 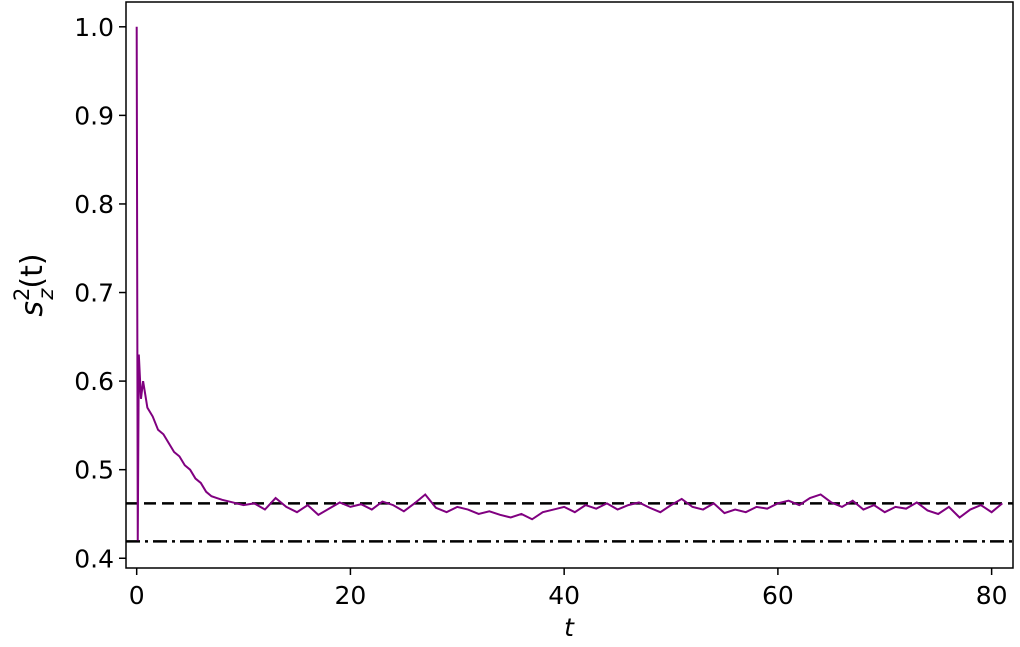 What do you see at coordinates (32, 270) in the screenshot?
I see `y-label-rest: (t)` at bounding box center [32, 270].